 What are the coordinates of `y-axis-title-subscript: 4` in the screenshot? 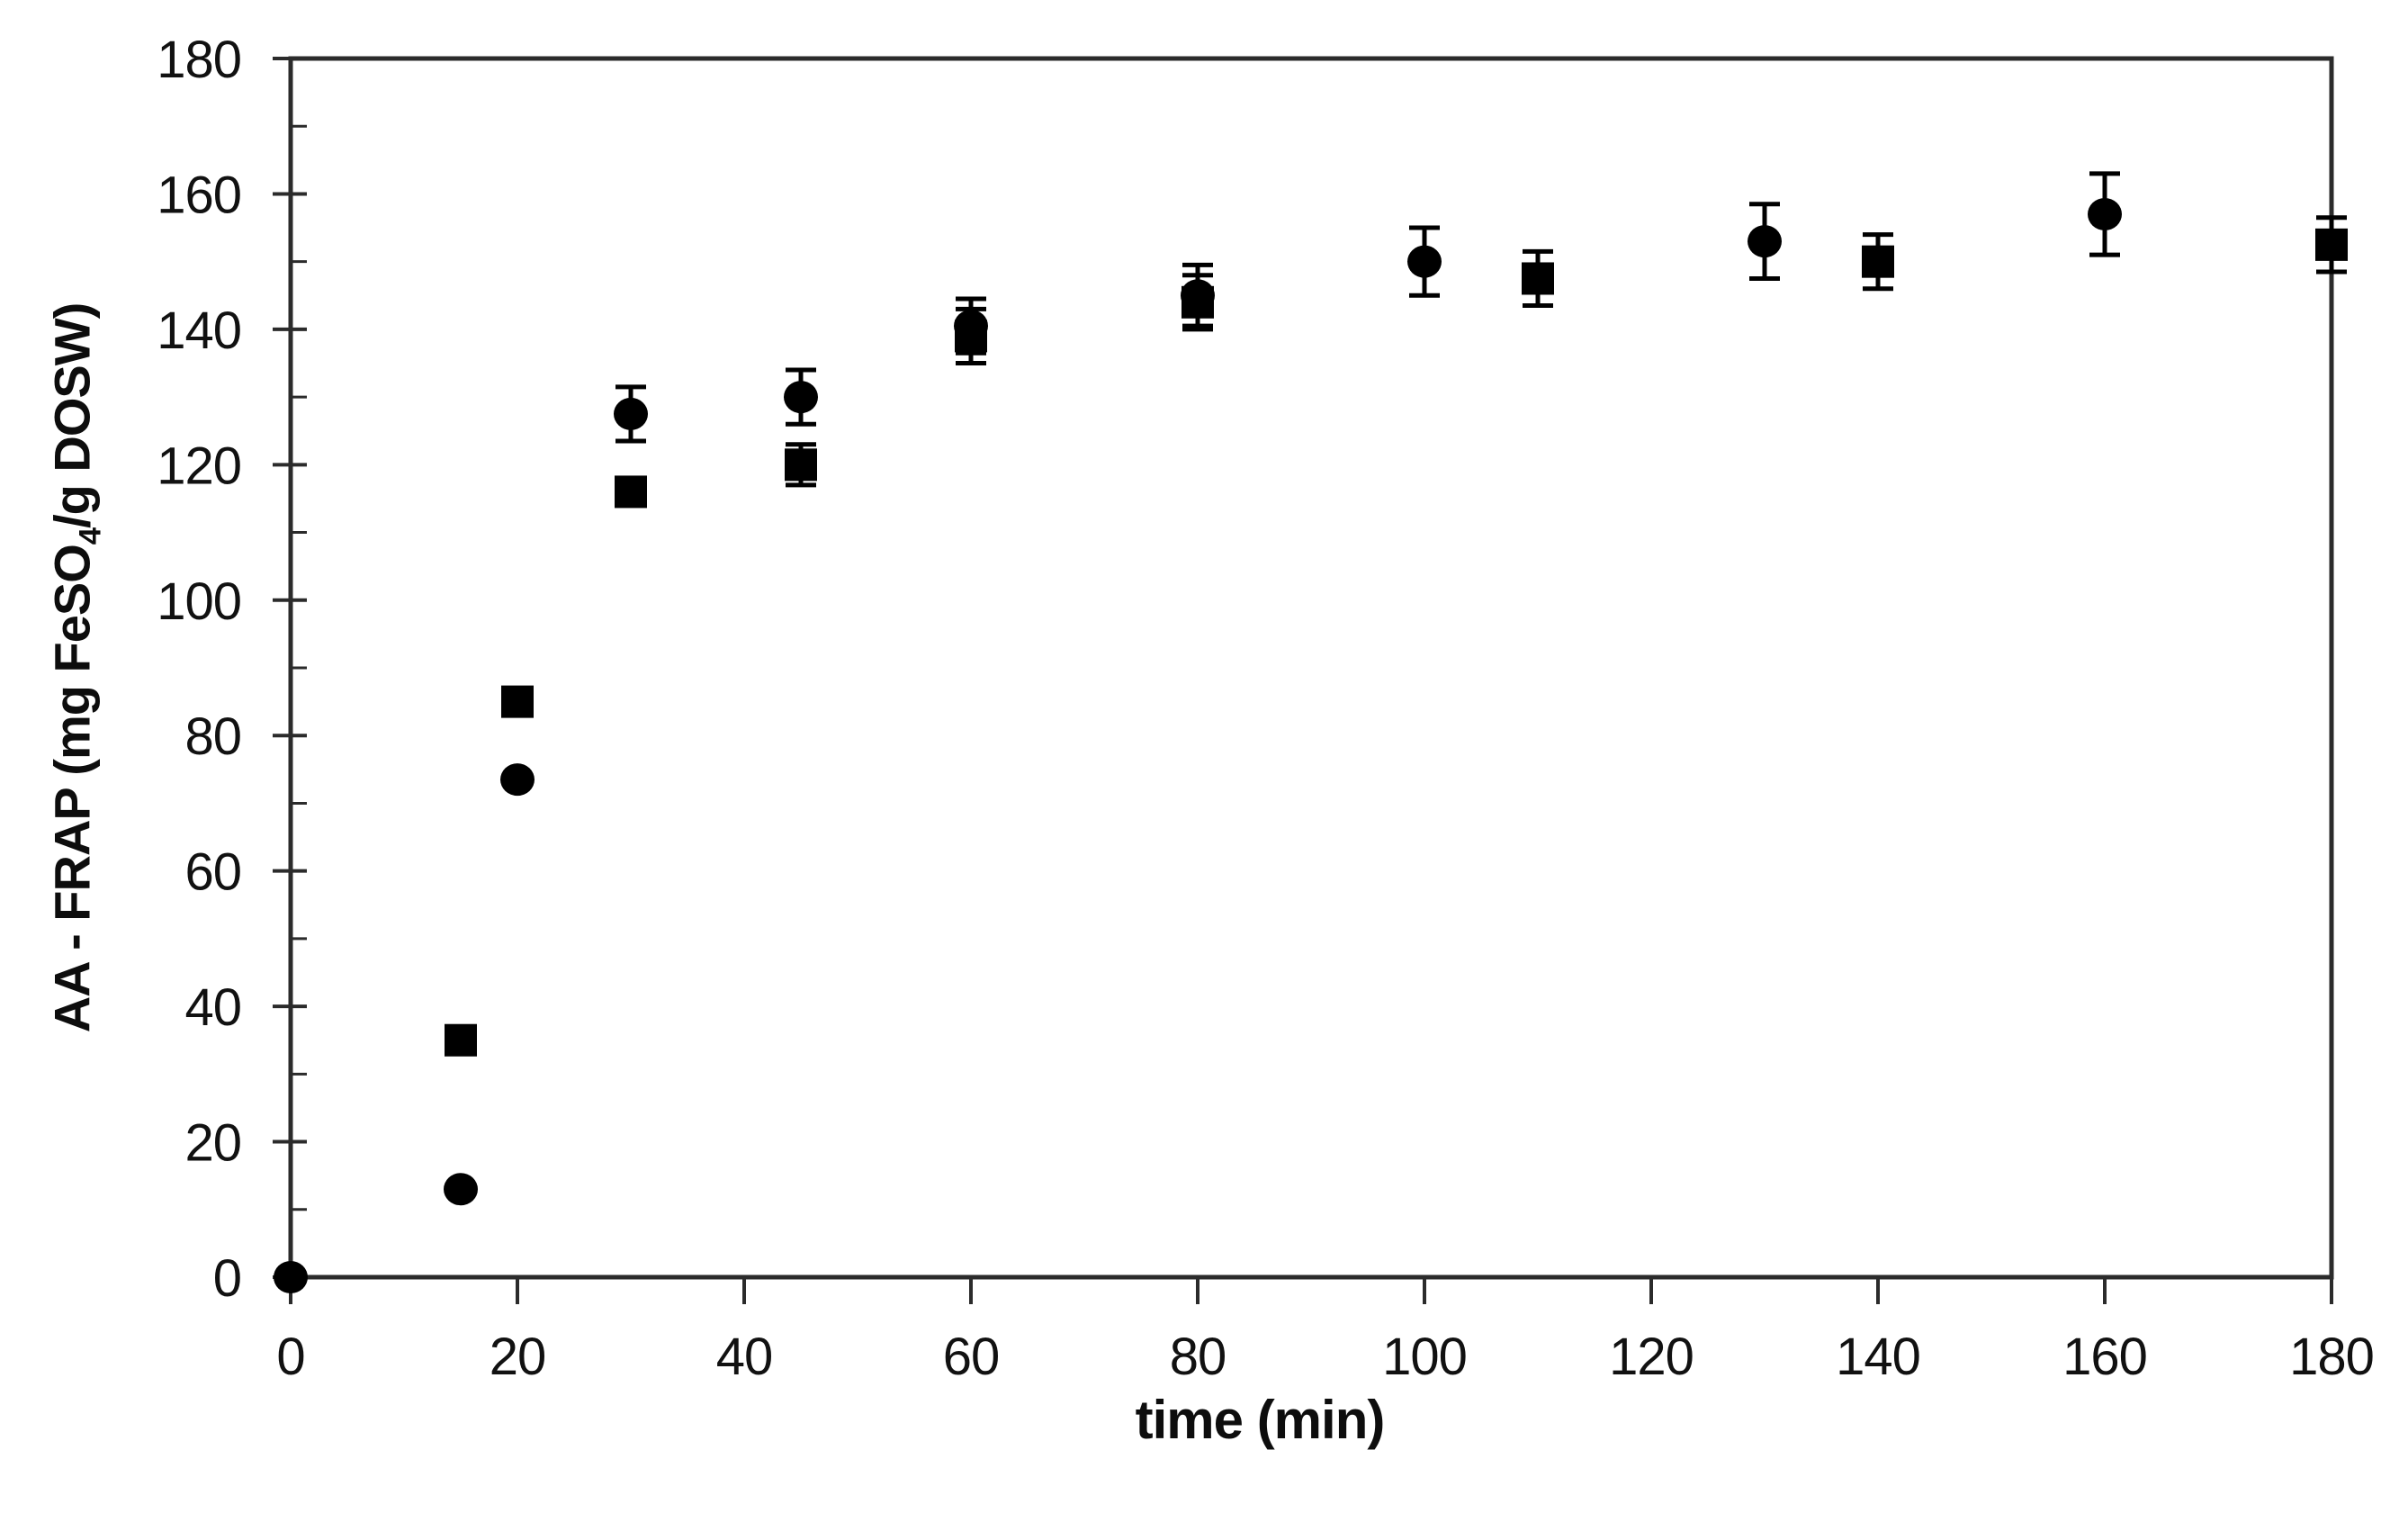 It's located at (90, 536).